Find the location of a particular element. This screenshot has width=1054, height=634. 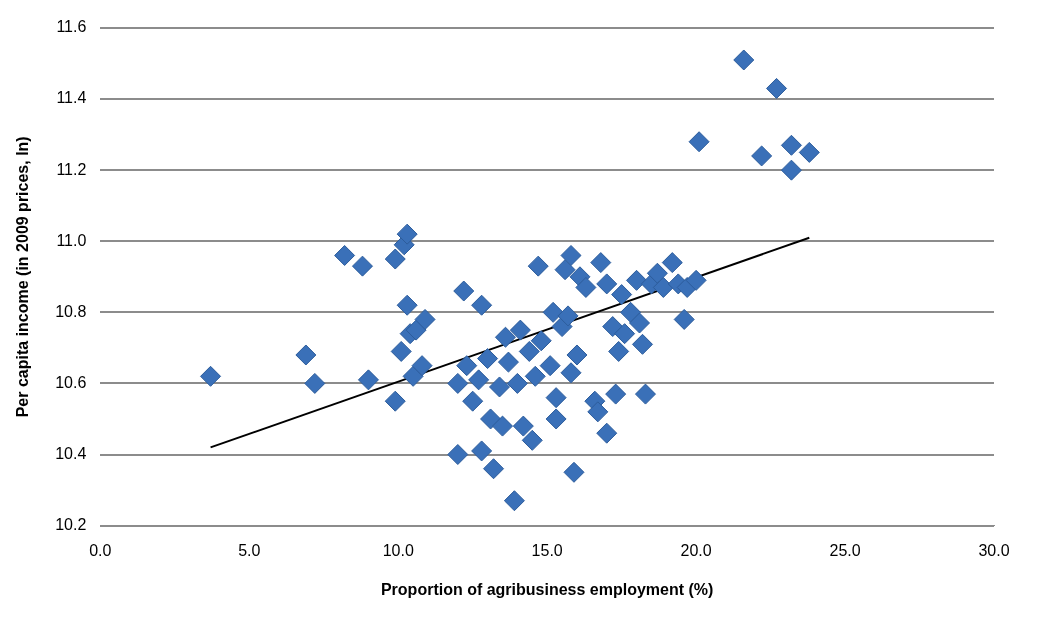

x-tick-label: 30.0 is located at coordinates (994, 550).